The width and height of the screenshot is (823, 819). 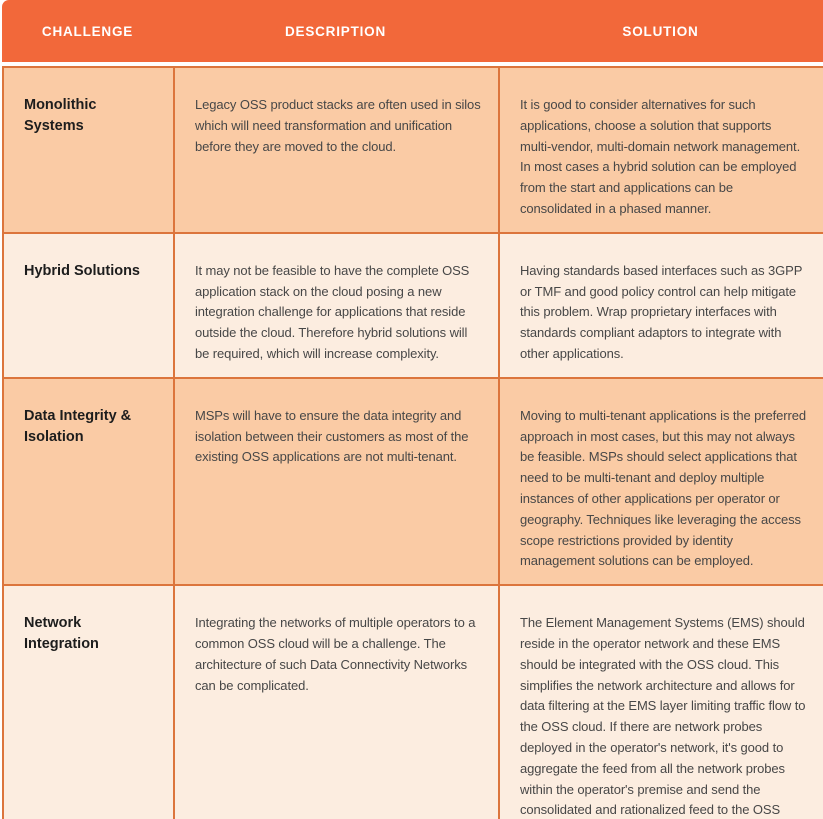 I want to click on table-header-bar: CHALLENGE DESCRIPTION SOLUTION, so click(x=412, y=31).